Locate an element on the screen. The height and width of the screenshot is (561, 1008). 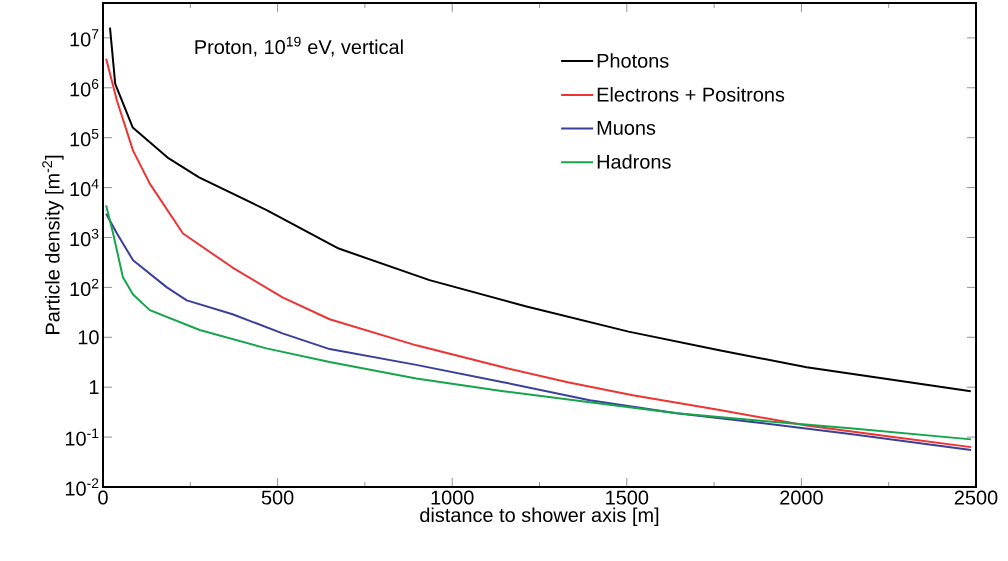
legend-label: Muons is located at coordinates (626, 128).